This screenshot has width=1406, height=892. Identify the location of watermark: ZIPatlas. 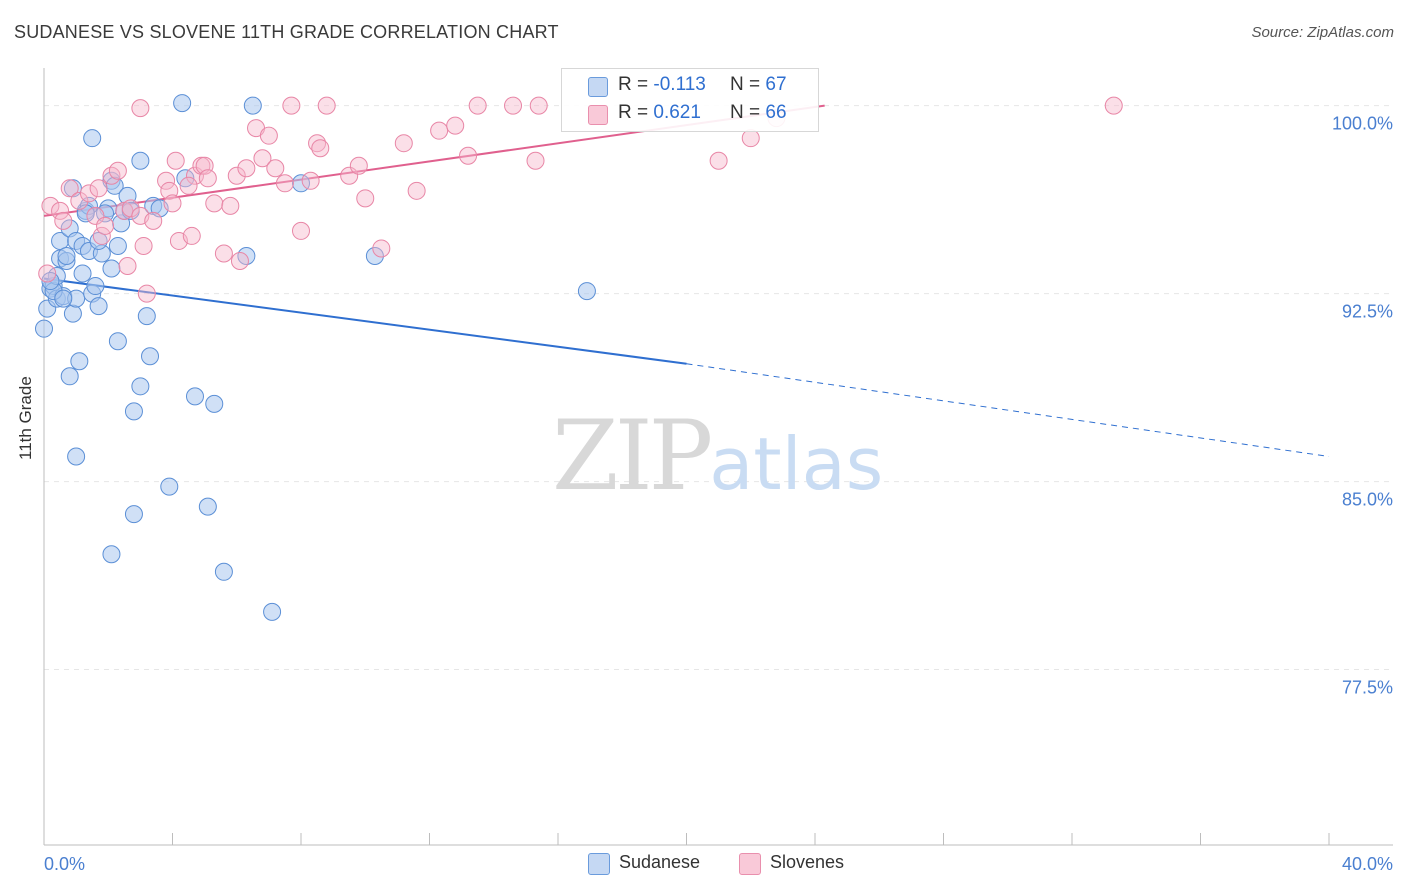
(717, 456).